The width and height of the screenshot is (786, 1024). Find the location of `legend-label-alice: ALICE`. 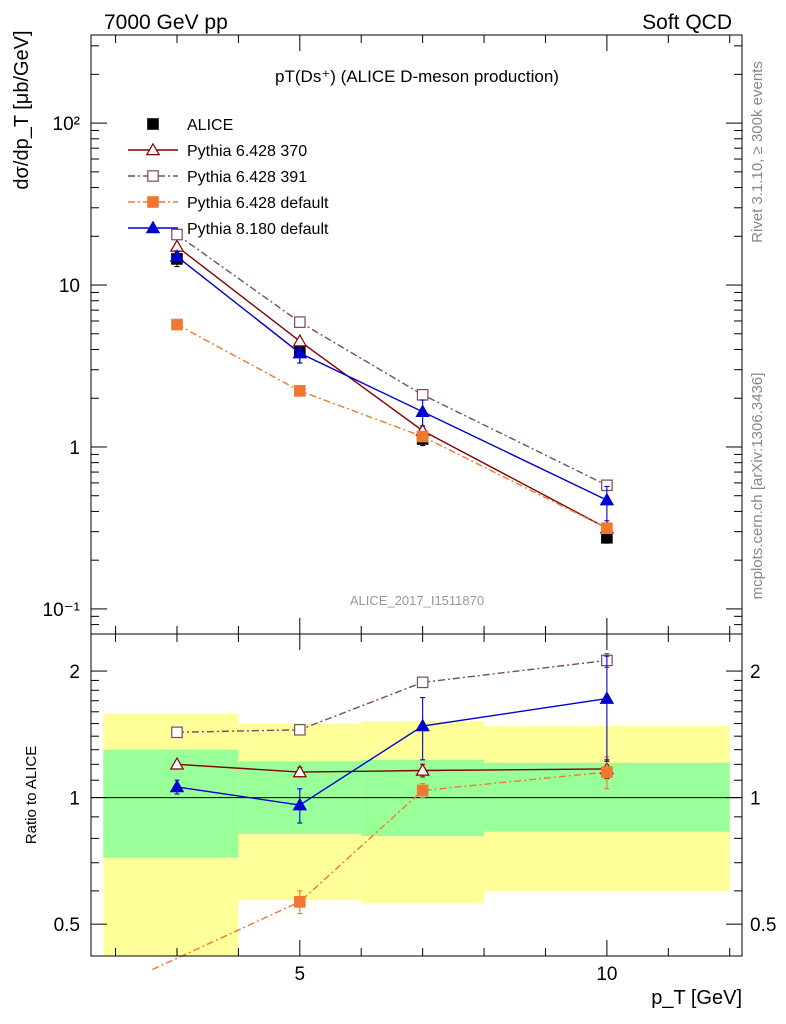

legend-label-alice: ALICE is located at coordinates (210, 125).